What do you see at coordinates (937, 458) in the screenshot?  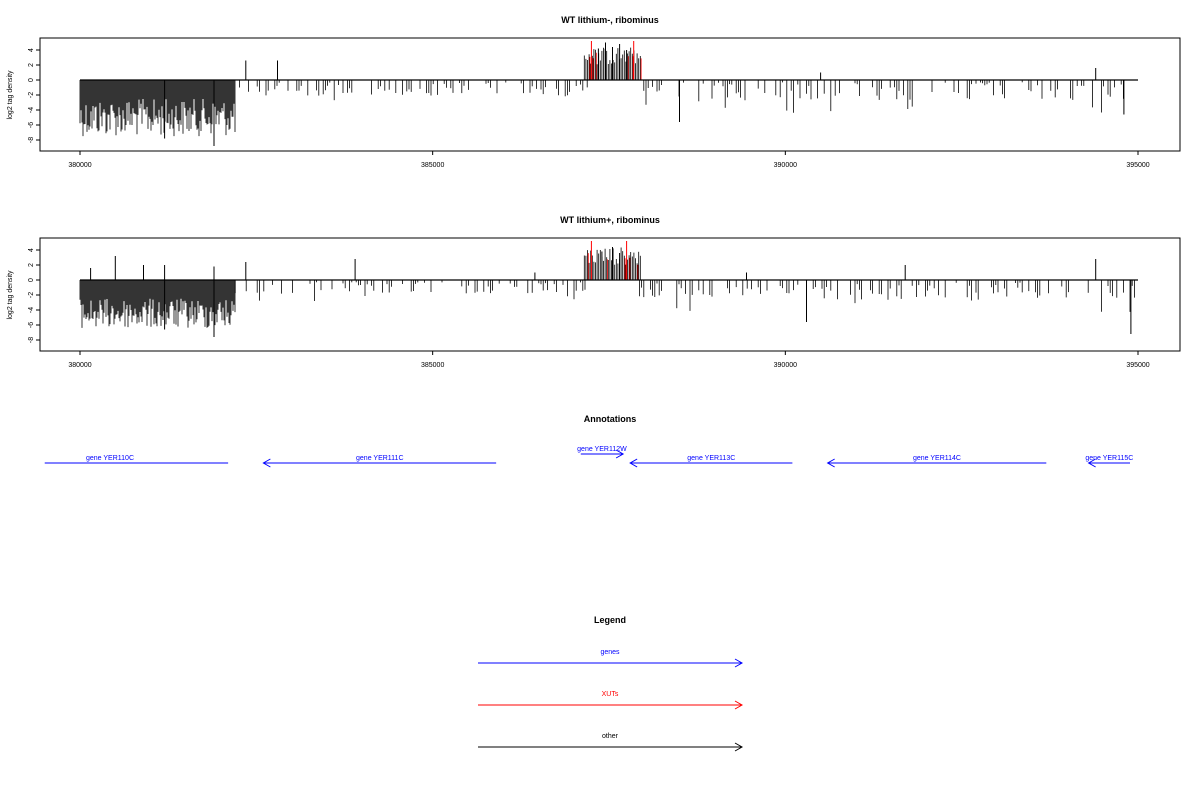 I see `gene-label: gene YER114C` at bounding box center [937, 458].